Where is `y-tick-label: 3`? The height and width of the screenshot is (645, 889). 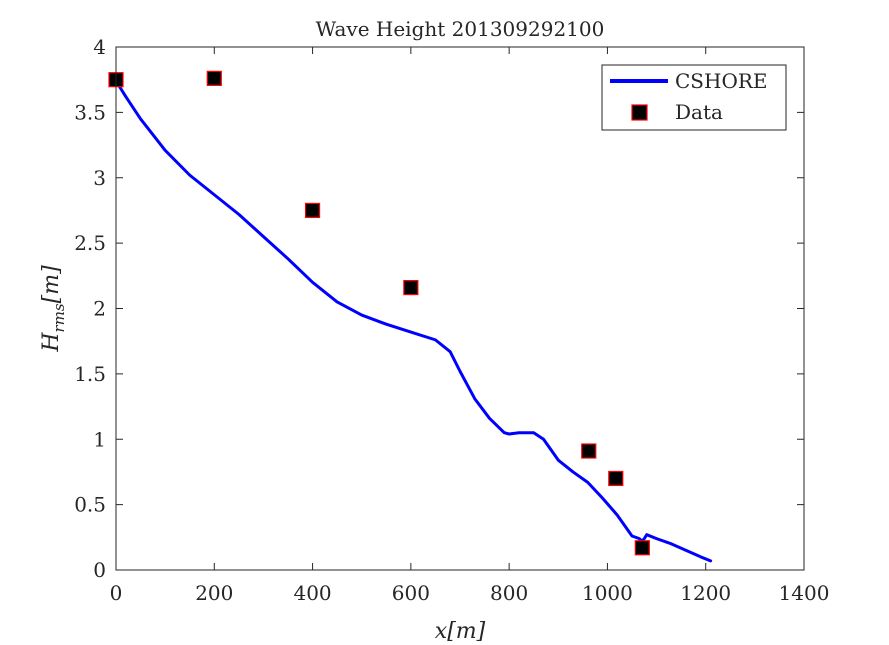
y-tick-label: 3 is located at coordinates (99, 178).